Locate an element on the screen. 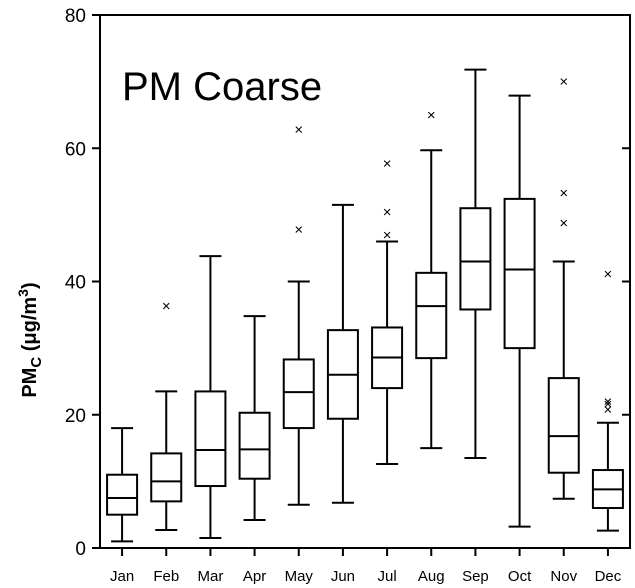 The width and height of the screenshot is (635, 588). x-tick-label: Dec is located at coordinates (608, 576).